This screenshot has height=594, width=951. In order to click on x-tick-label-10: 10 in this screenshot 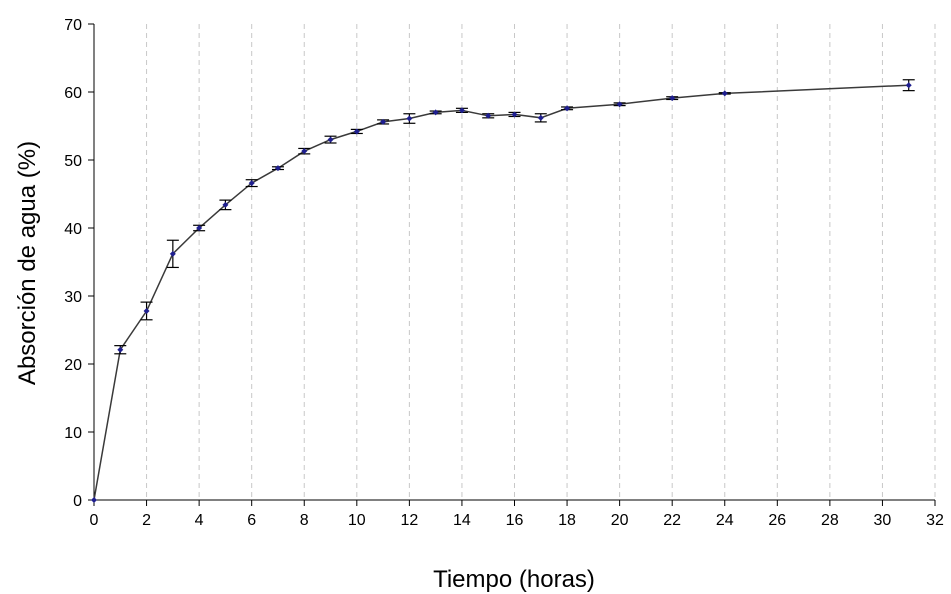, I will do `click(357, 520)`.